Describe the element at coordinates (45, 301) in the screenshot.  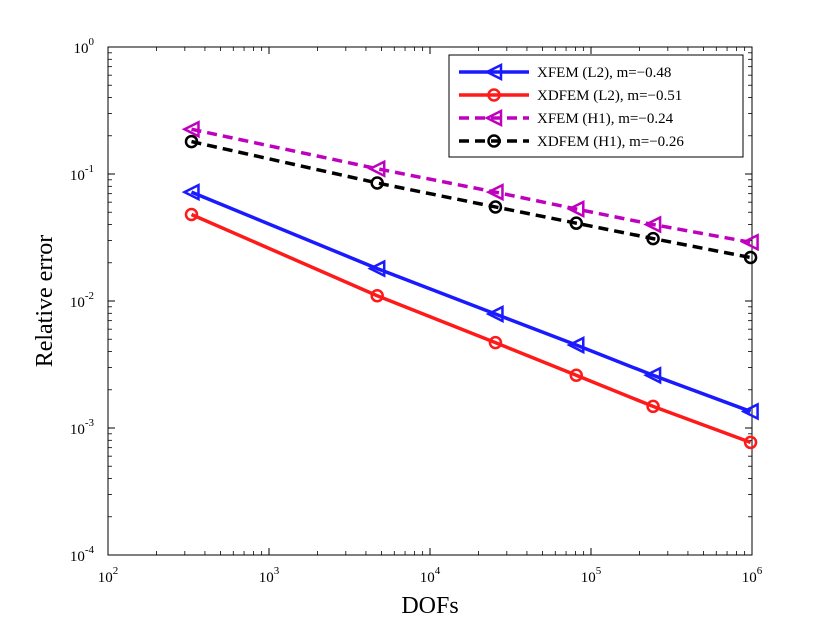
I see `y-axis-title: Relative error` at that location.